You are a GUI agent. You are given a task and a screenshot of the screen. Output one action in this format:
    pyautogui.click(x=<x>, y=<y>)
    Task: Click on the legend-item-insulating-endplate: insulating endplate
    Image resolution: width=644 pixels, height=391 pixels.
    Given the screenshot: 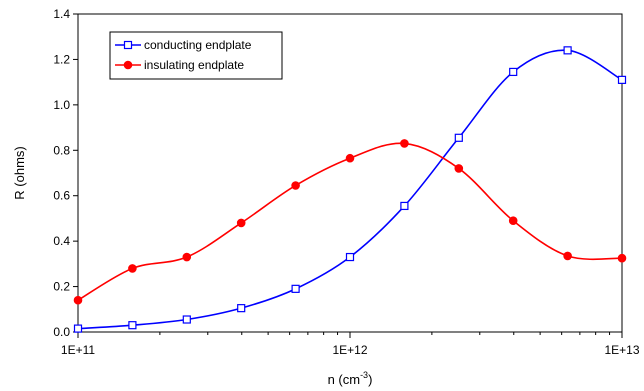 What is the action you would take?
    pyautogui.click(x=179, y=65)
    